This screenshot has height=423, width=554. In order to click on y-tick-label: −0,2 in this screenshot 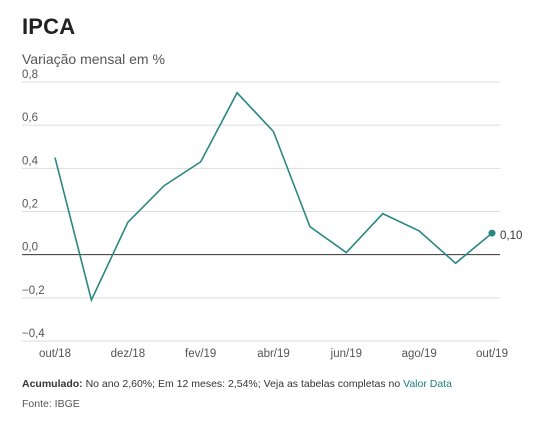, I will do `click(33, 291)`.